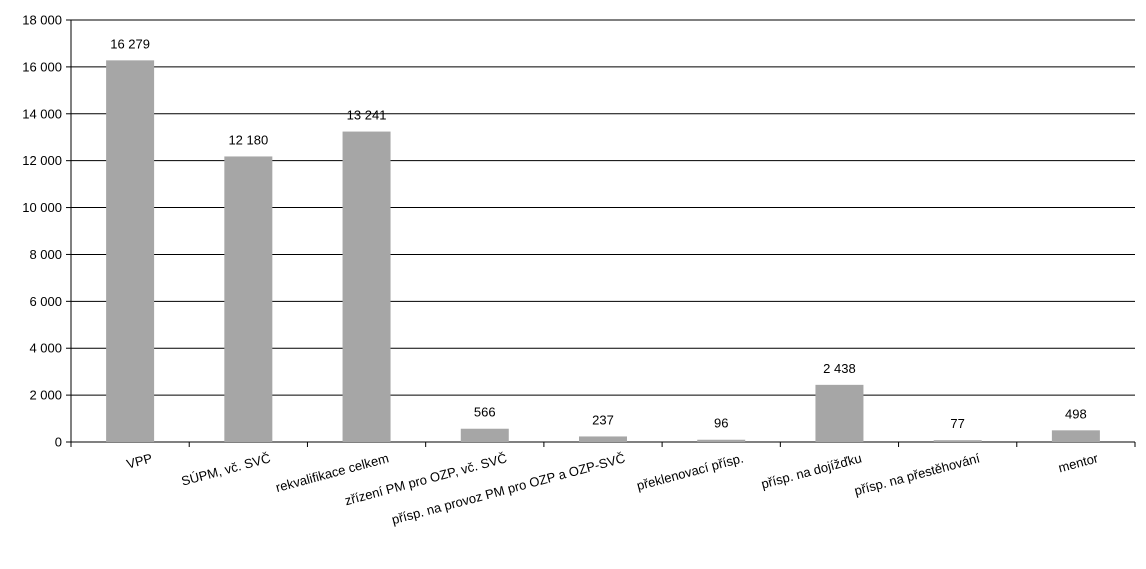  I want to click on y-tick-label: 8 000, so click(45, 254).